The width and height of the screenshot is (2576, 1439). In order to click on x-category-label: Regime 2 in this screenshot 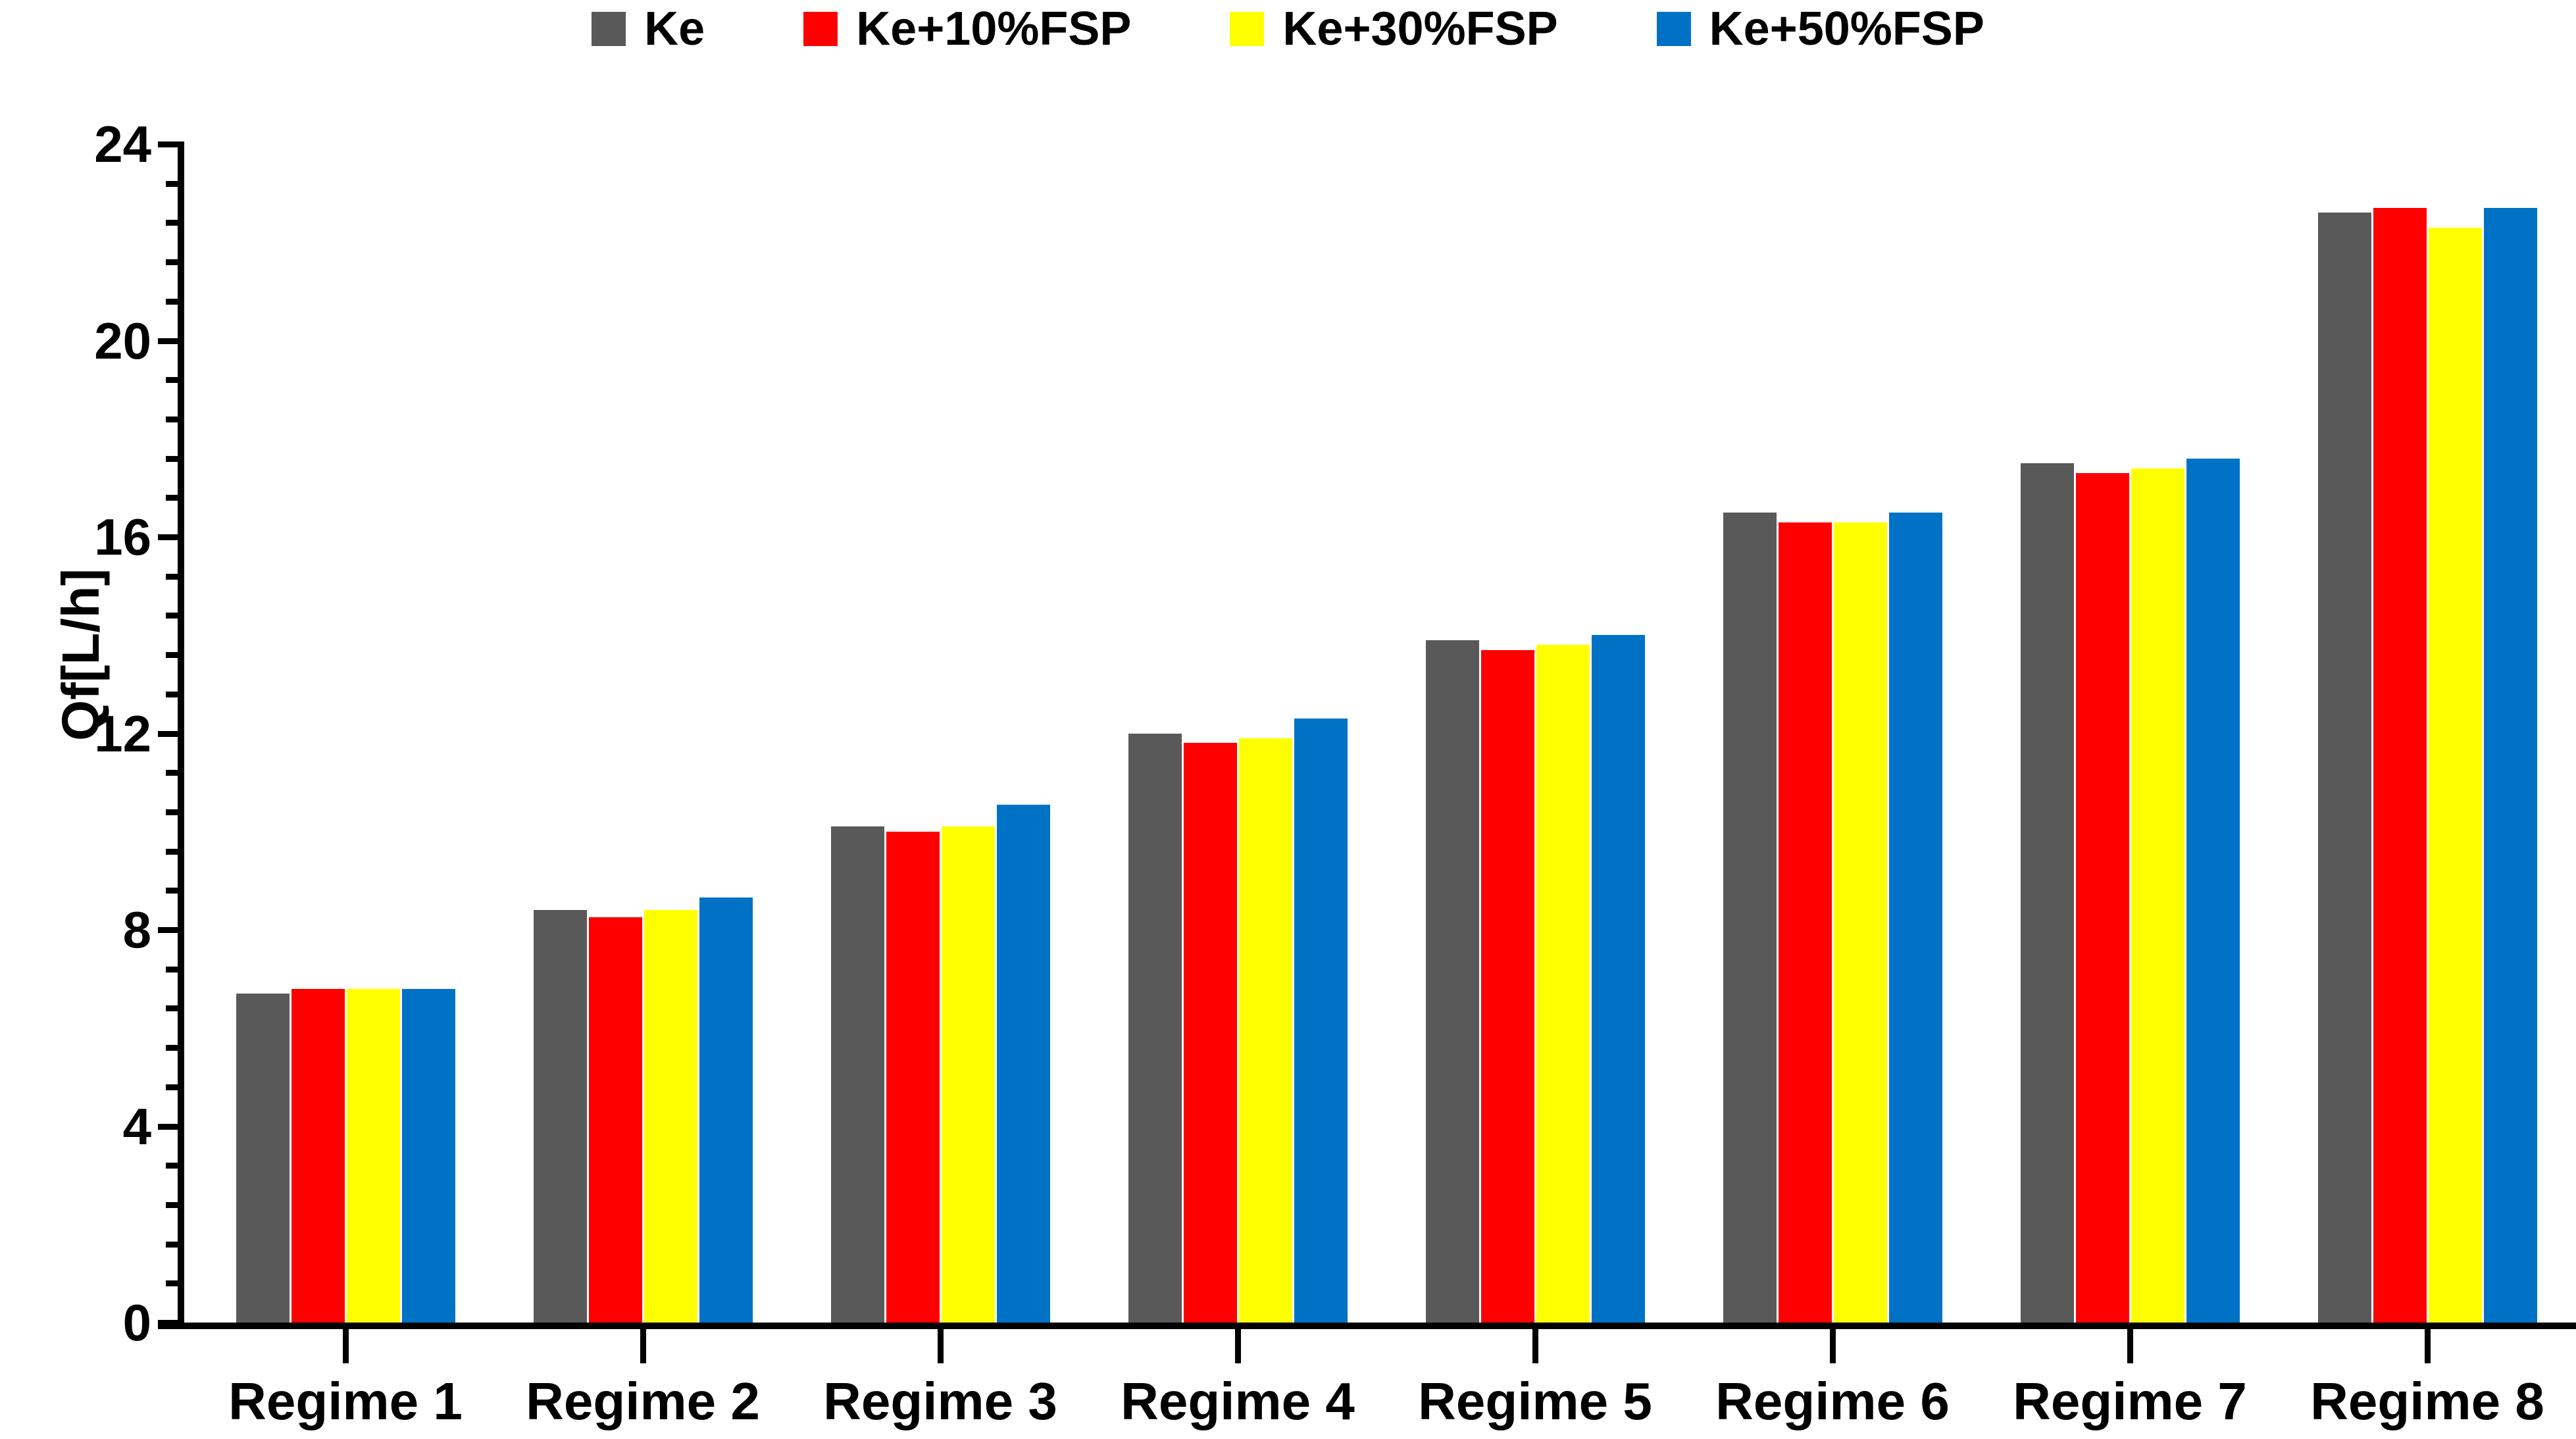, I will do `click(643, 1401)`.